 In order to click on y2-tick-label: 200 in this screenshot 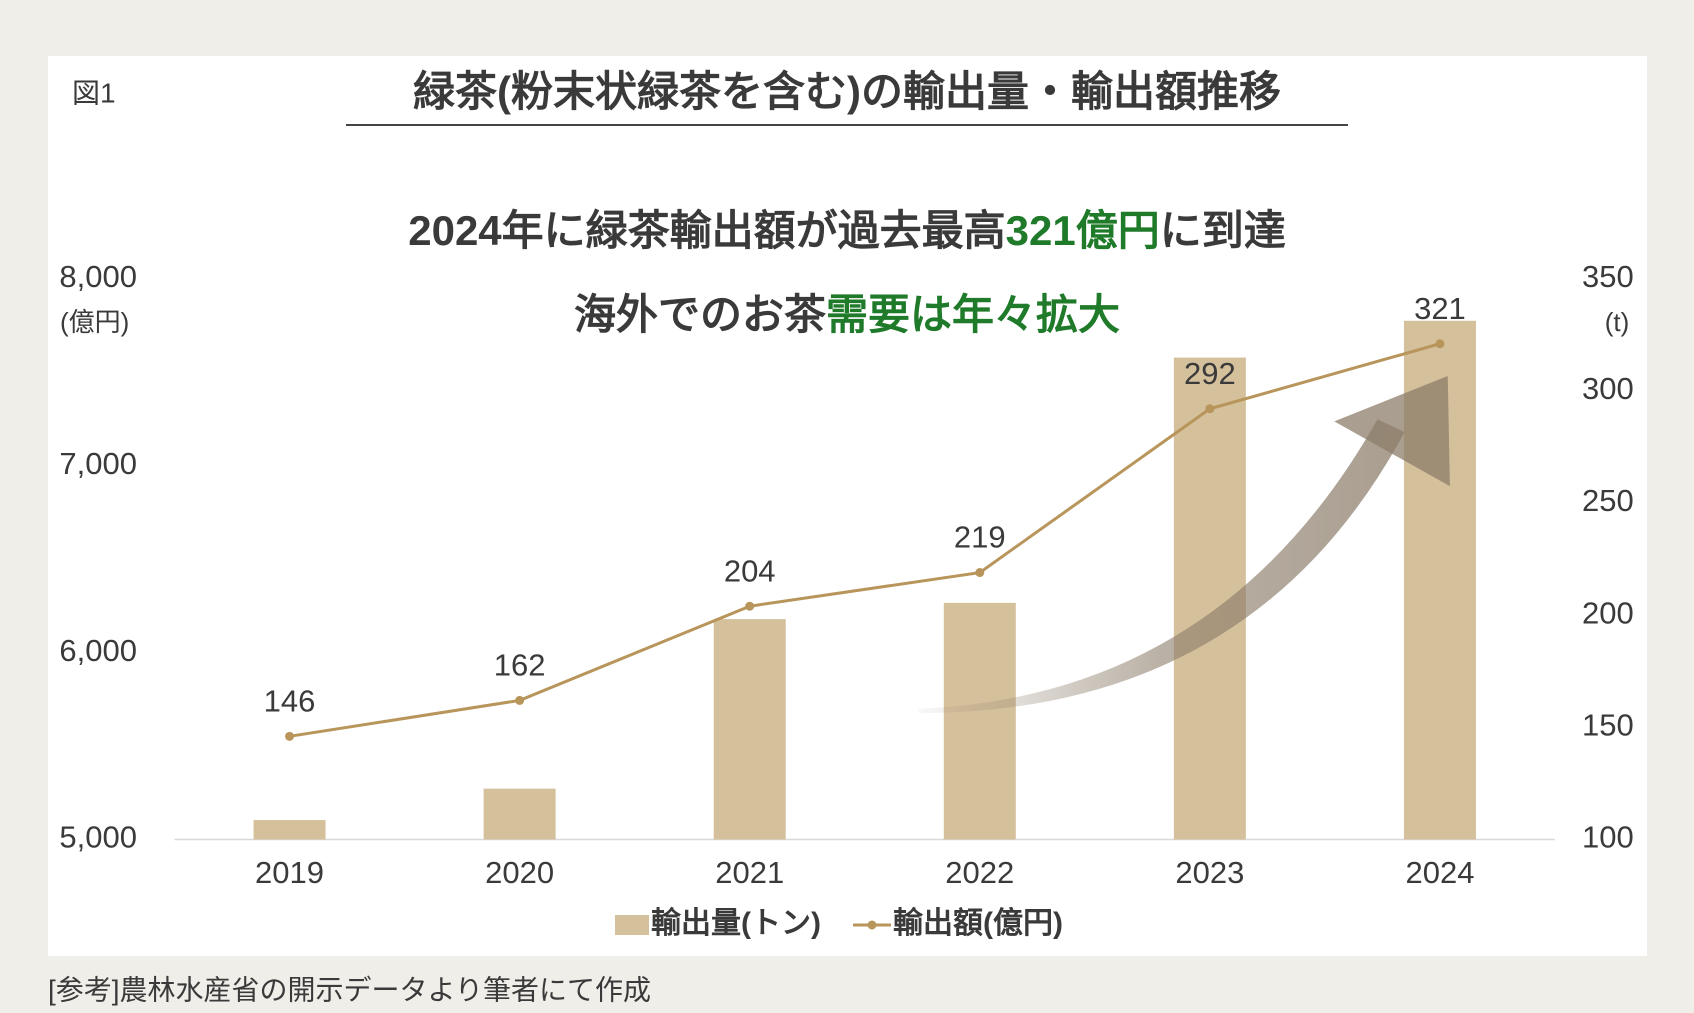, I will do `click(1608, 612)`.